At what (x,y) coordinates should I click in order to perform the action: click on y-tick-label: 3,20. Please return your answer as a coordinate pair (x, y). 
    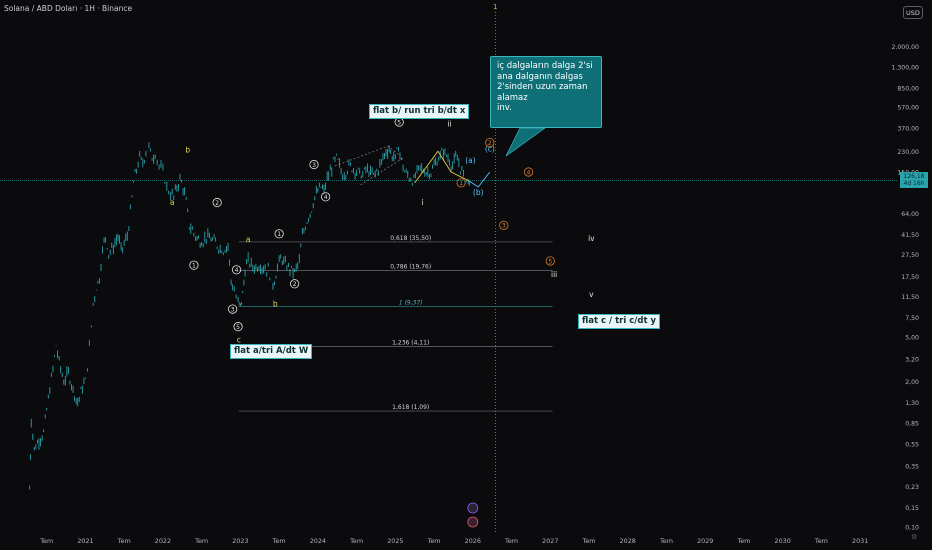
    Looking at the image, I should click on (912, 359).